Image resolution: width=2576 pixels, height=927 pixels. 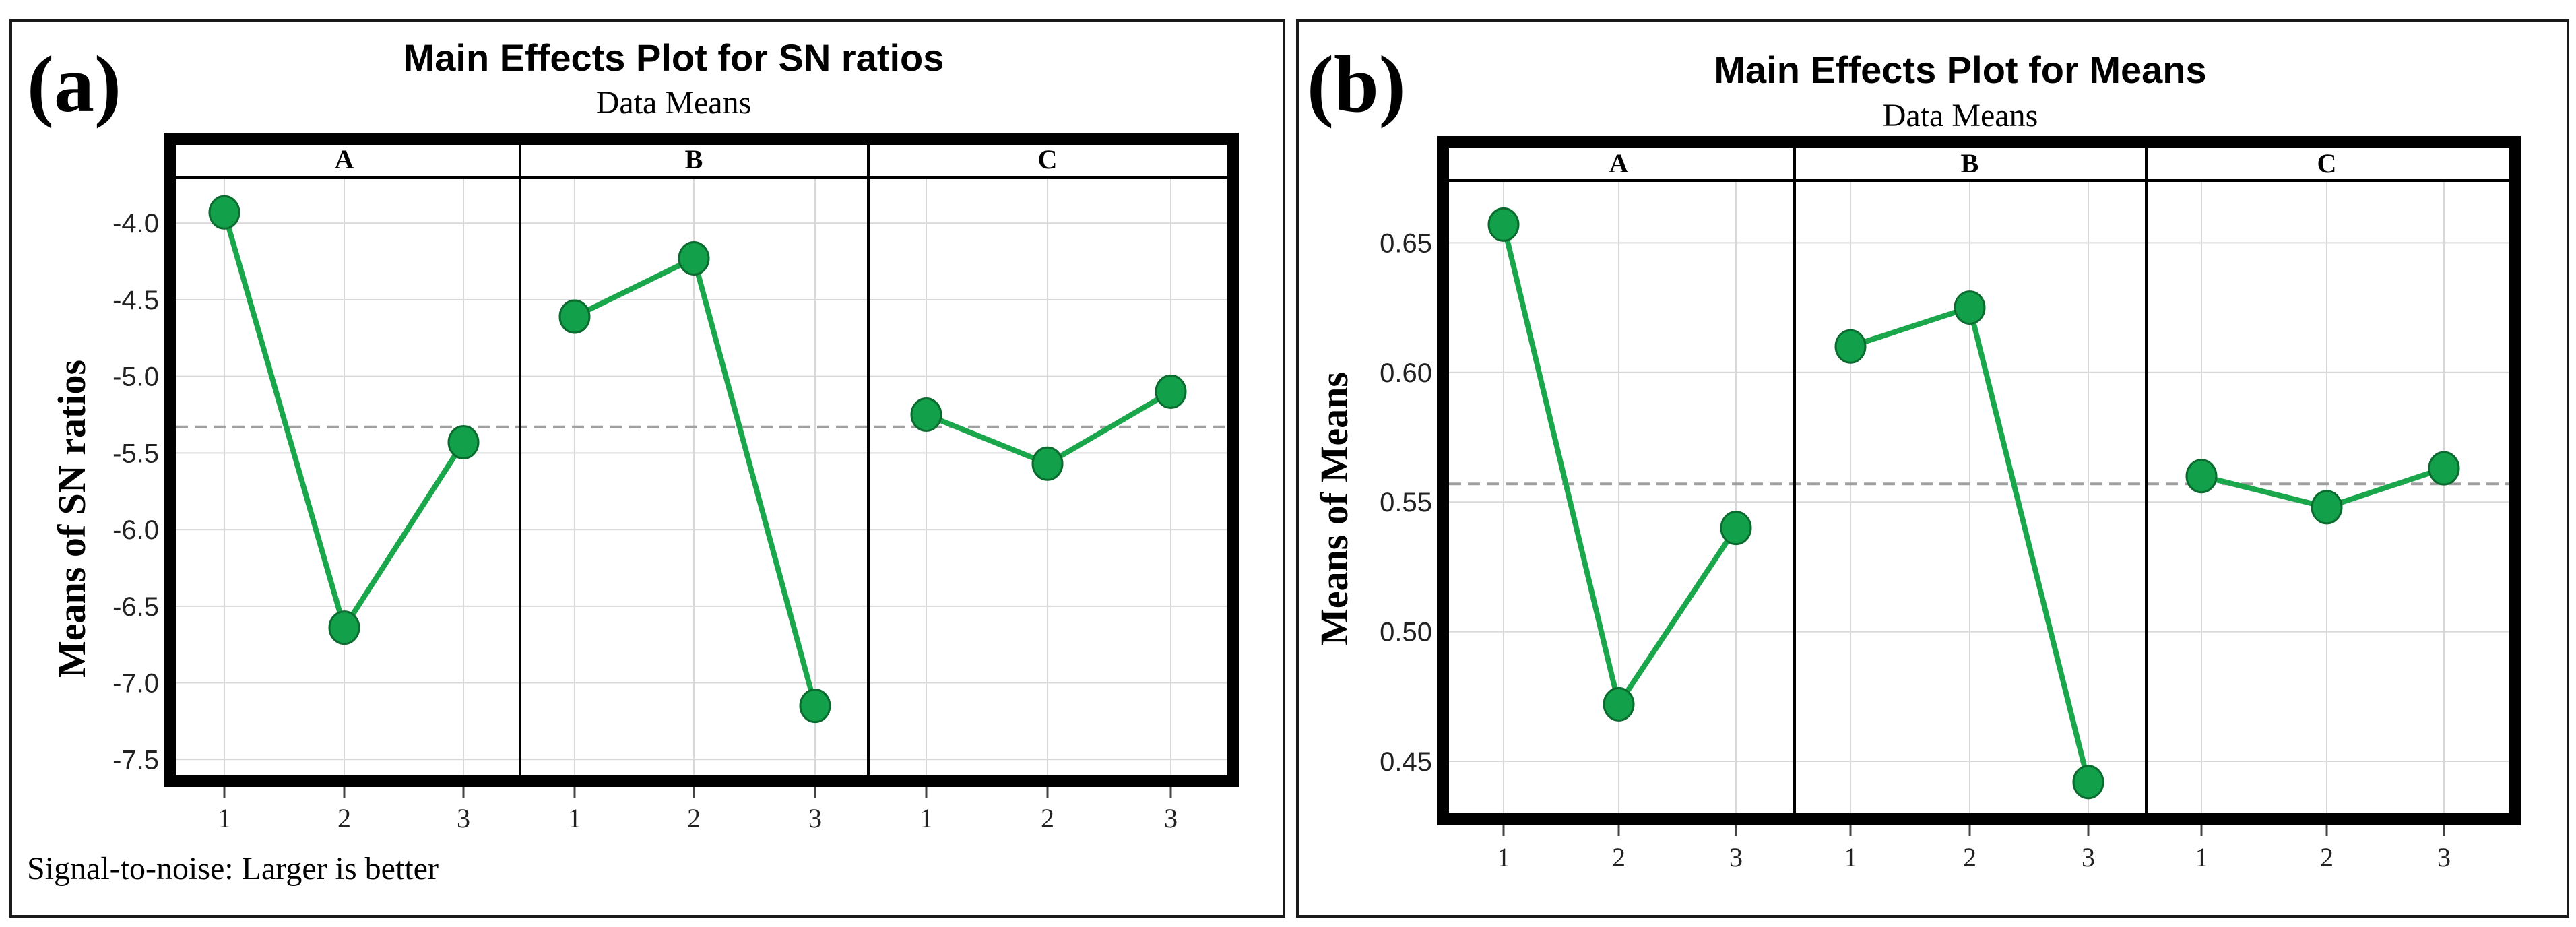 I want to click on panel-b-y-axis-label: Means of Means, so click(x=1334, y=508).